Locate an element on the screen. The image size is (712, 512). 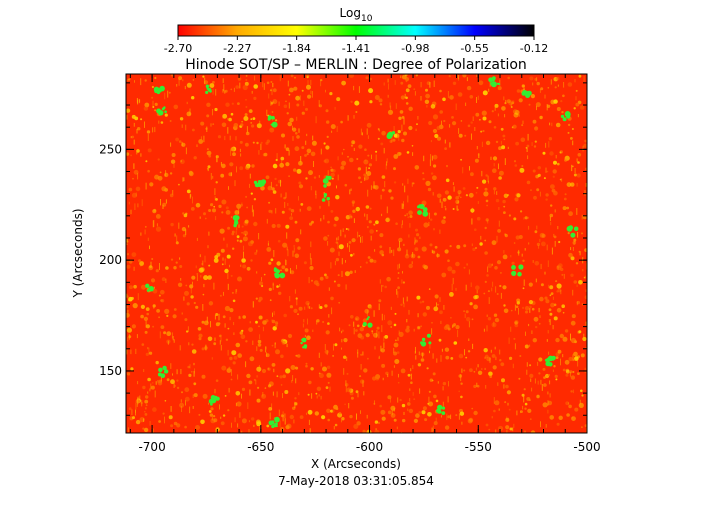
colorbar-ticks: -2.70 -2.27 -1.84 -1.41 -0.98 -0.55 -0.12 is located at coordinates (356, 45).